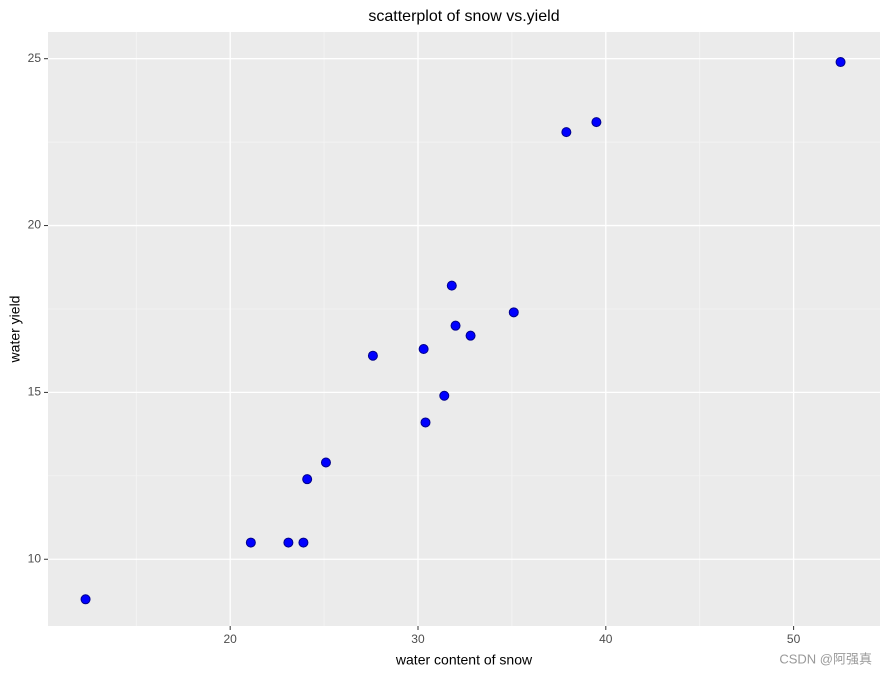 The height and width of the screenshot is (681, 888). I want to click on x-tick-label: 30, so click(418, 639).